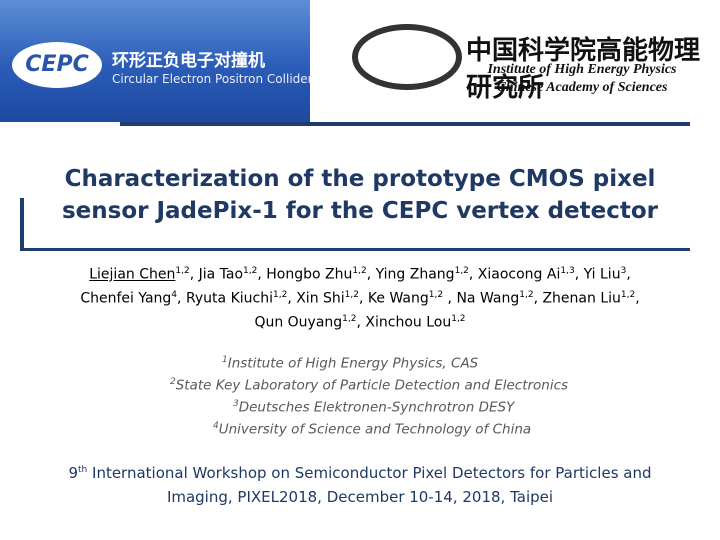  I want to click on author-name: Xiaocong Ai, so click(519, 274).